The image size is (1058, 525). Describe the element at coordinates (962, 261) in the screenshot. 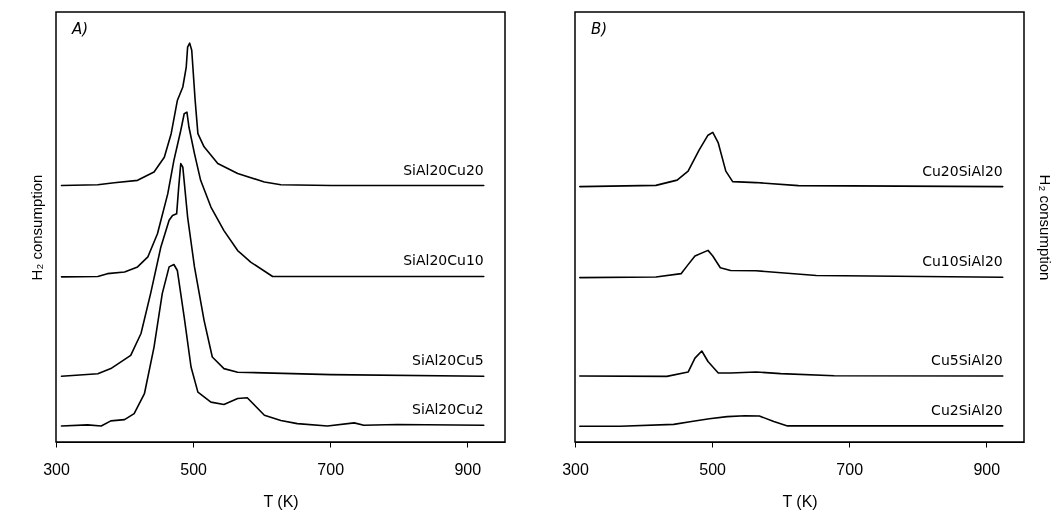

I see `series-label: Cu10SiAl20` at that location.